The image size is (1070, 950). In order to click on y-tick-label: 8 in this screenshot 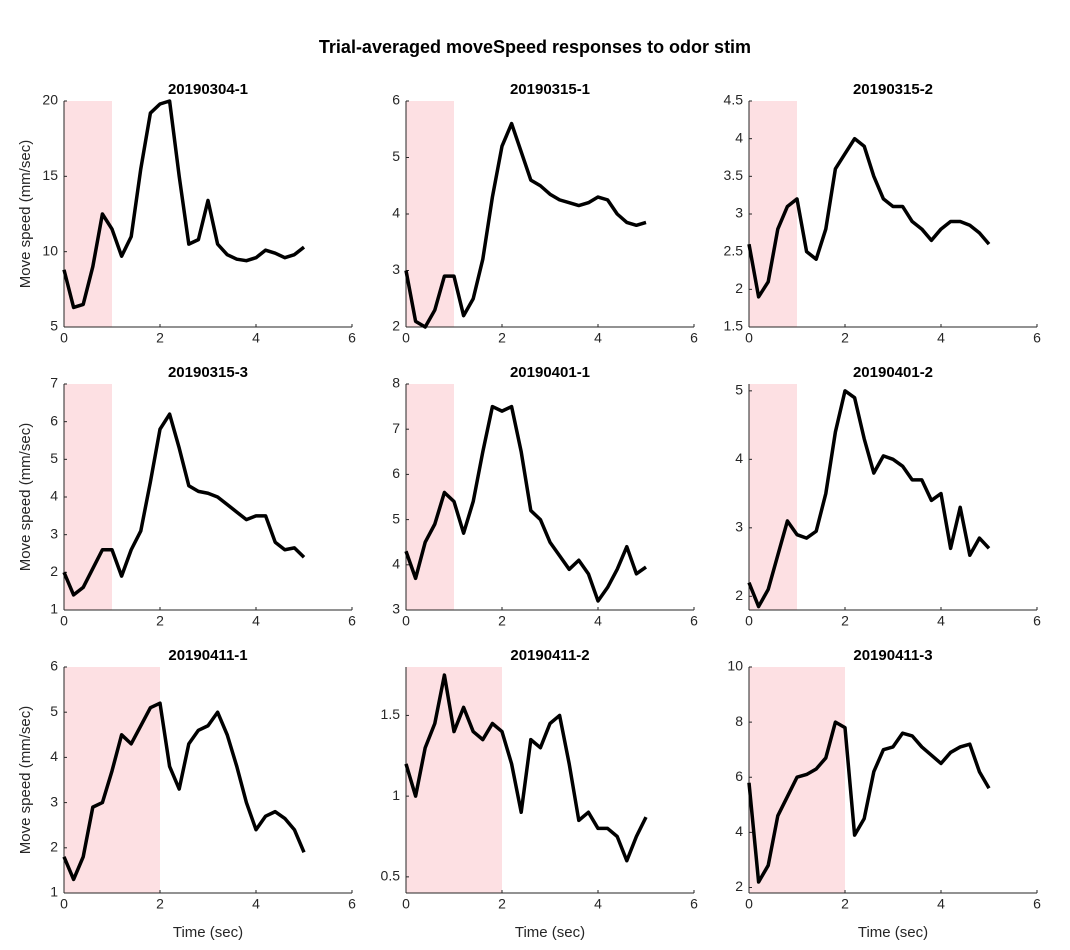, I will do `click(739, 721)`.